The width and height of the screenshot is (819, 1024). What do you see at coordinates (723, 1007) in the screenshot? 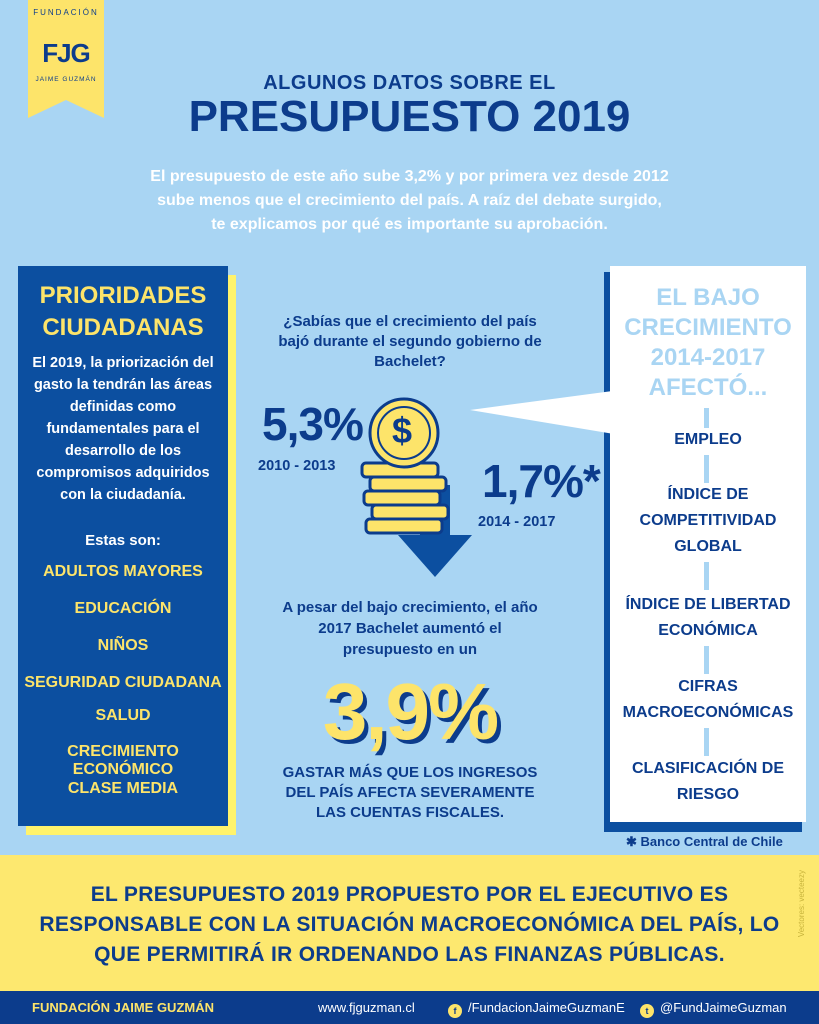
I see `twitter-handle: @FundJaimeGuzman` at bounding box center [723, 1007].